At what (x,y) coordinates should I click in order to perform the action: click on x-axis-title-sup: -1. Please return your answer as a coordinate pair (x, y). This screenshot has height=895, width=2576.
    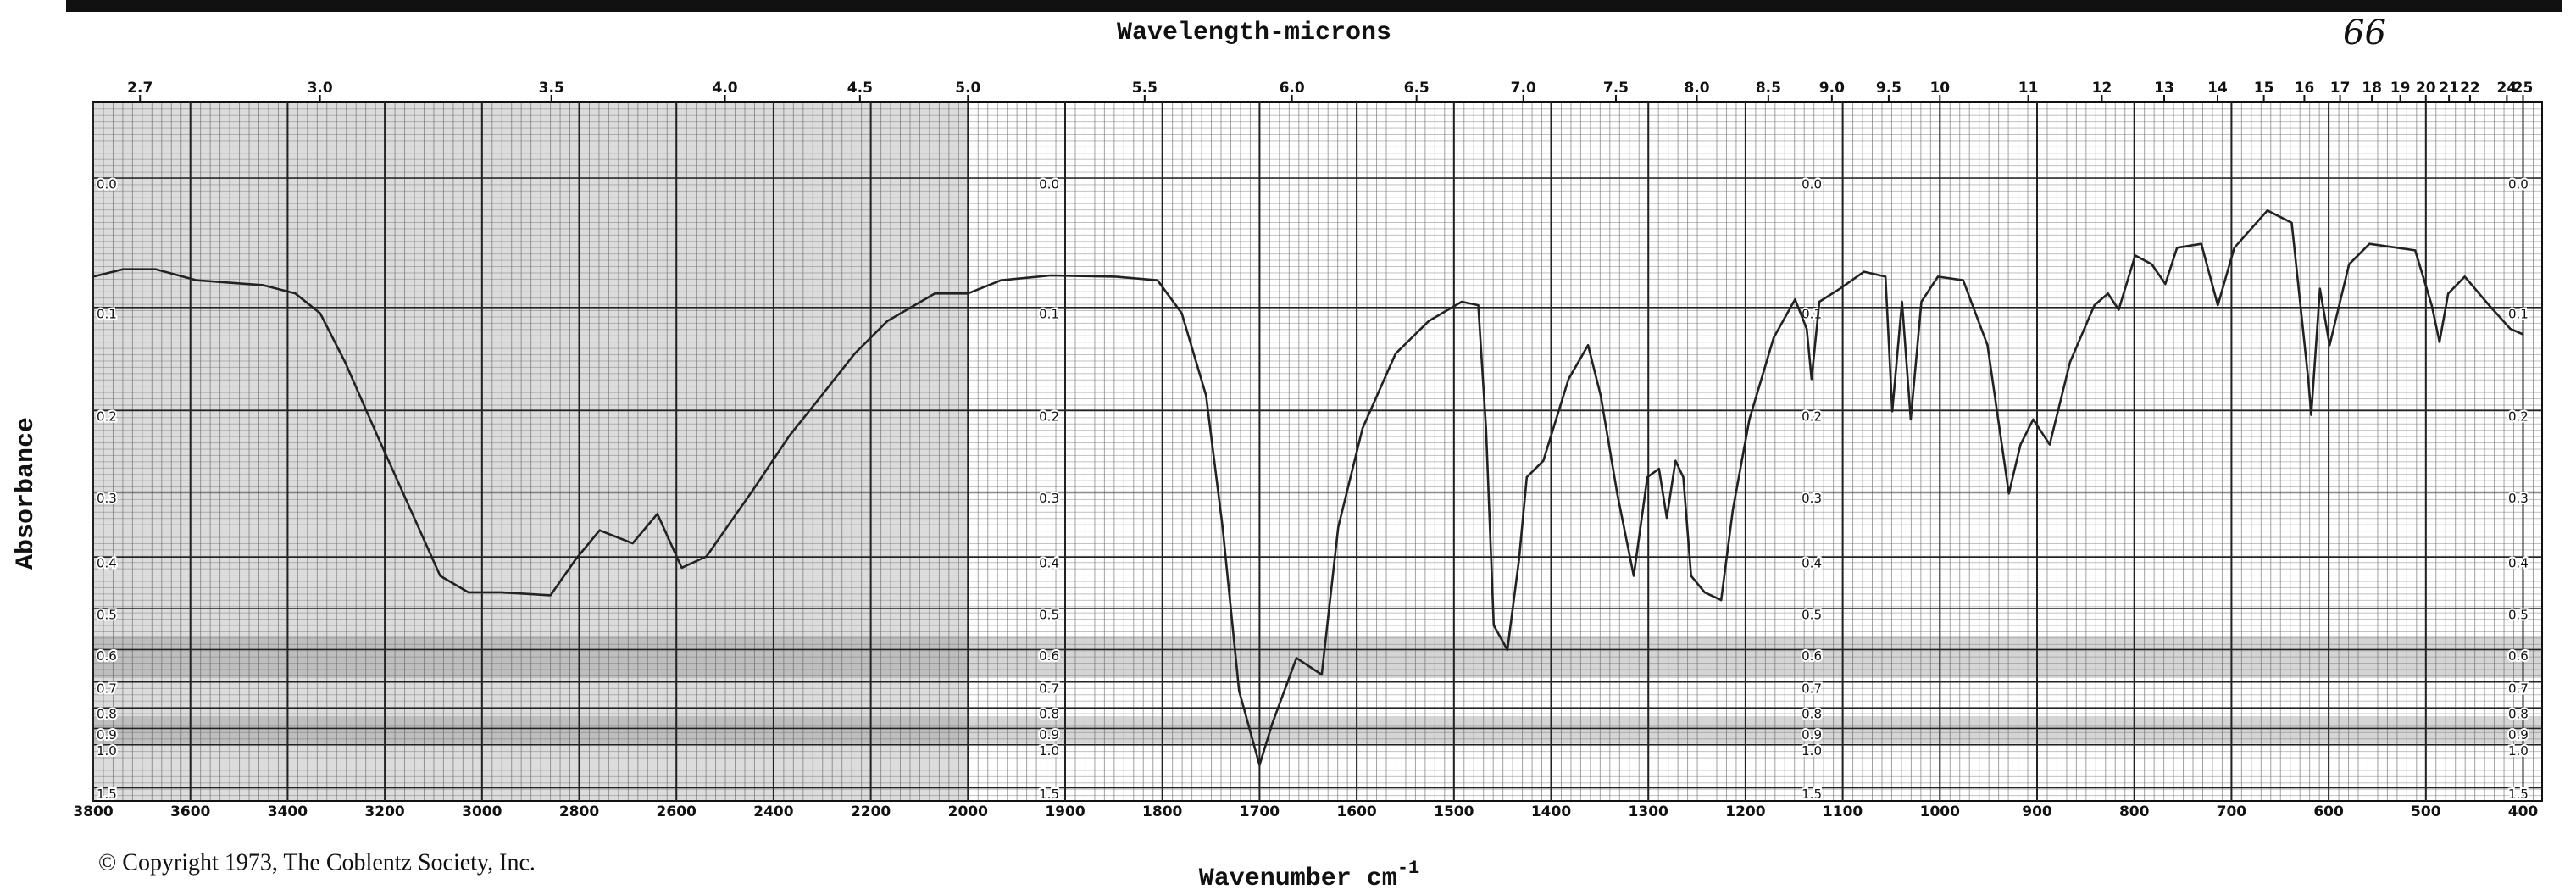
    Looking at the image, I should click on (1408, 869).